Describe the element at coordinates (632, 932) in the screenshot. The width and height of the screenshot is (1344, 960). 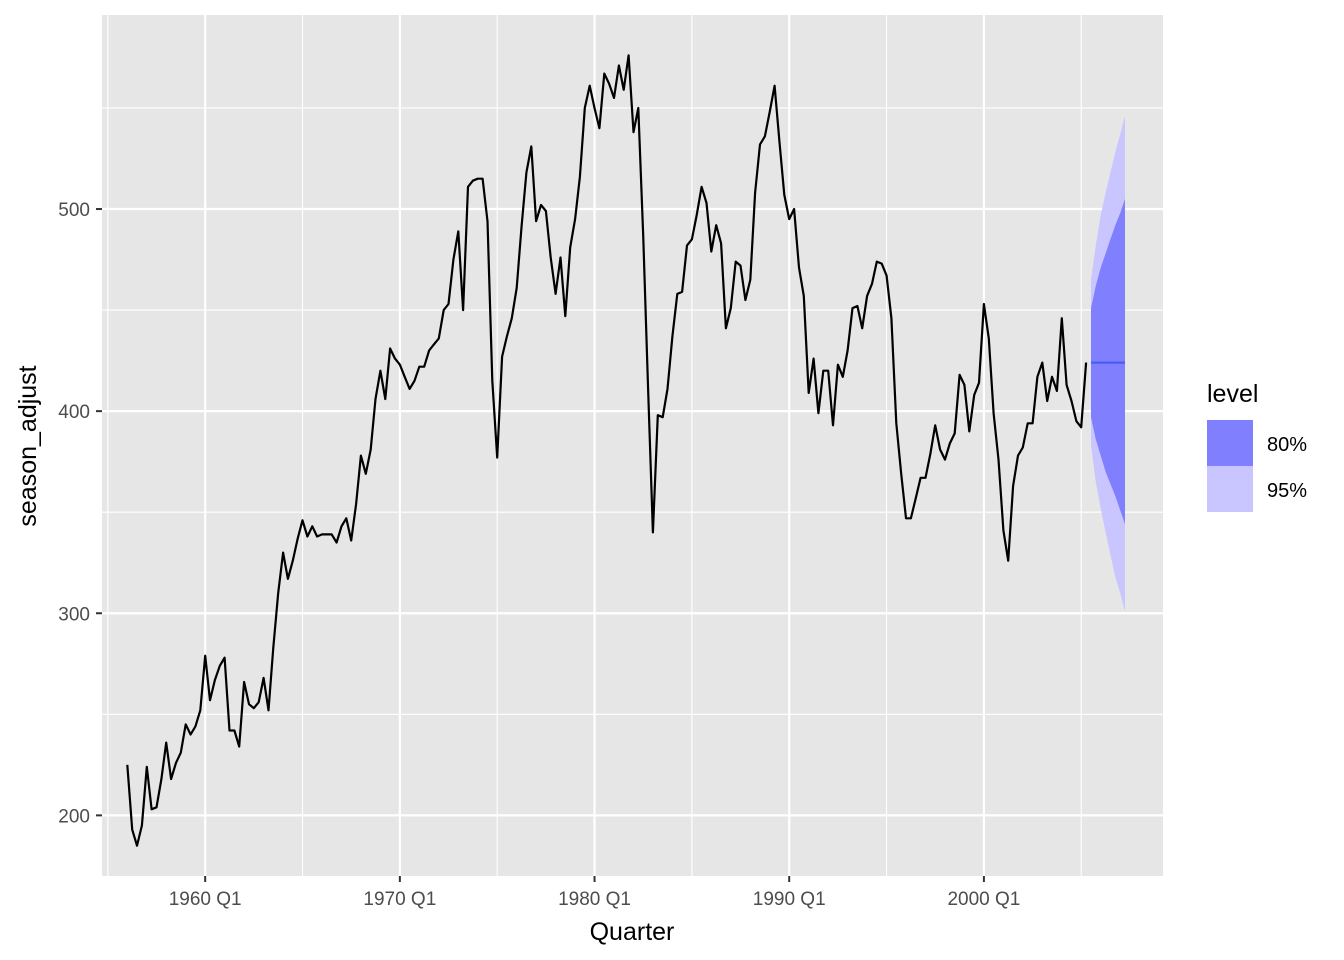
I see `x-axis-title: Quarter` at that location.